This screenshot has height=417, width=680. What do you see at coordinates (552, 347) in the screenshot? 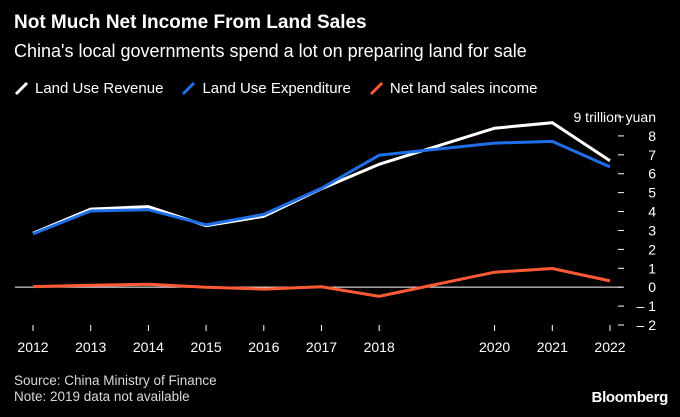
I see `x-tick-label: 2021` at bounding box center [552, 347].